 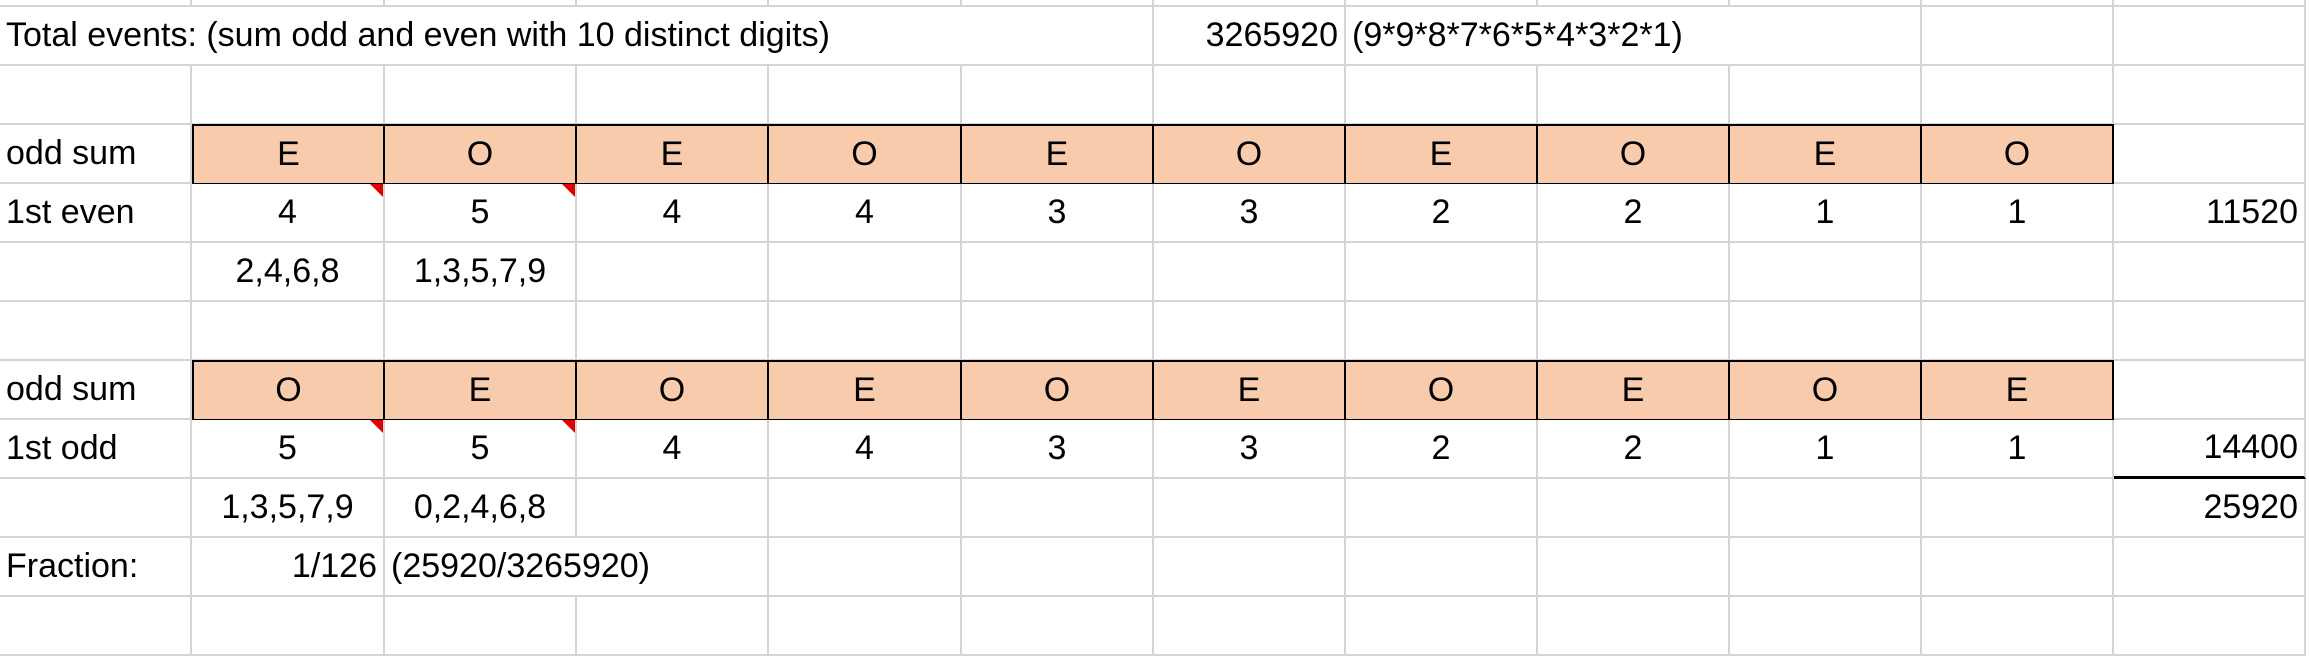 What do you see at coordinates (288, 567) in the screenshot?
I see `fraction-value: 1/126` at bounding box center [288, 567].